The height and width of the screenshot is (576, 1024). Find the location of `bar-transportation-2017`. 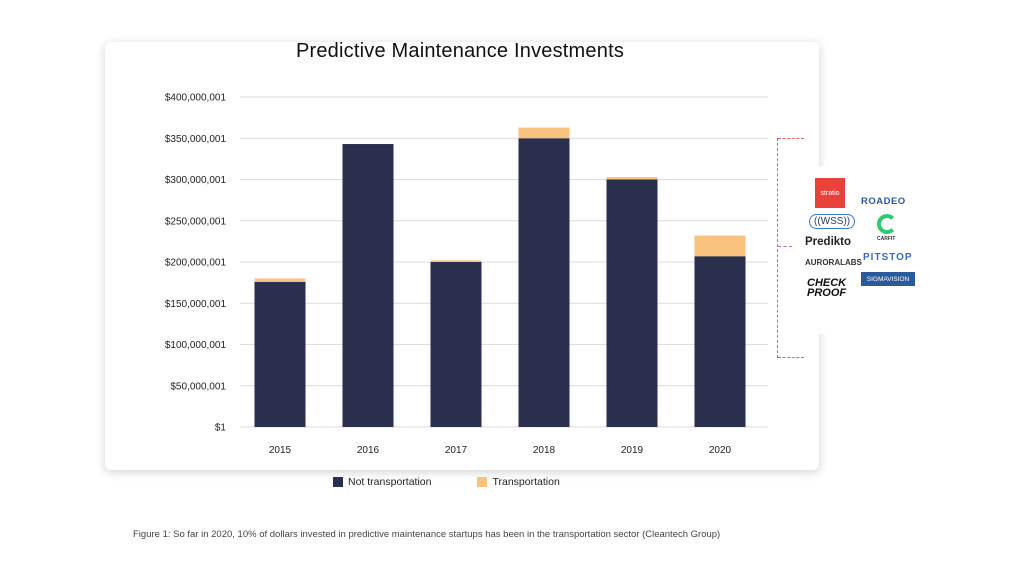

bar-transportation-2017 is located at coordinates (456, 261).